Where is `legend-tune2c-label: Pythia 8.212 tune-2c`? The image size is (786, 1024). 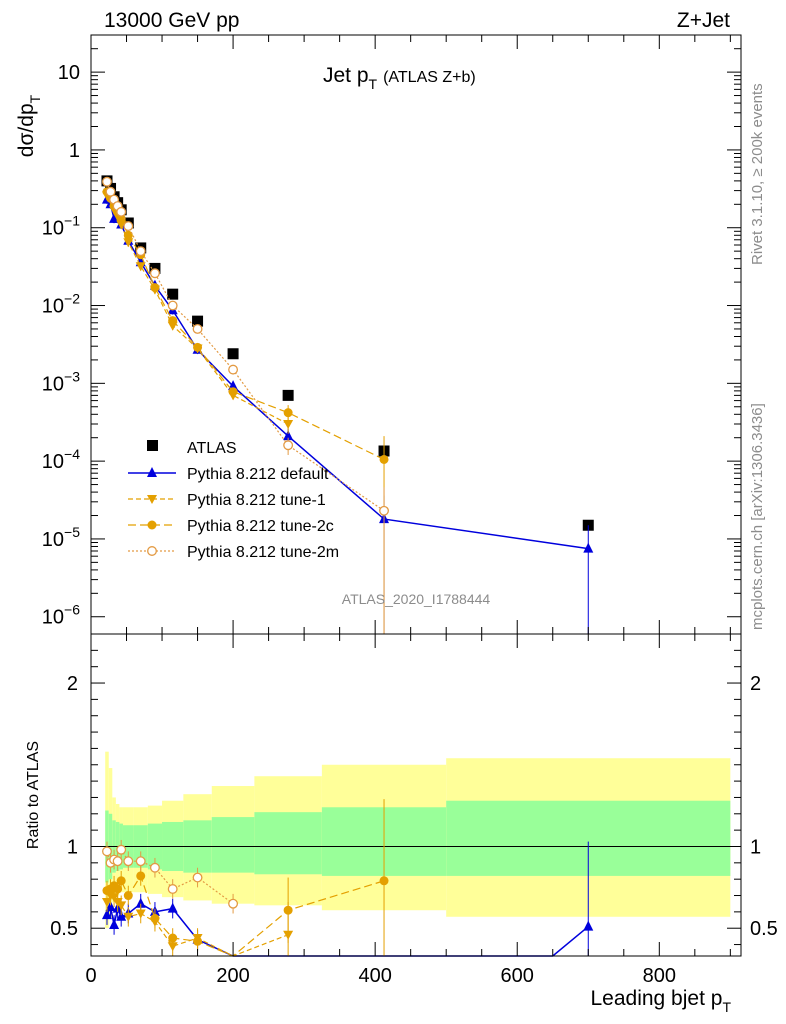 legend-tune2c-label: Pythia 8.212 tune-2c is located at coordinates (260, 526).